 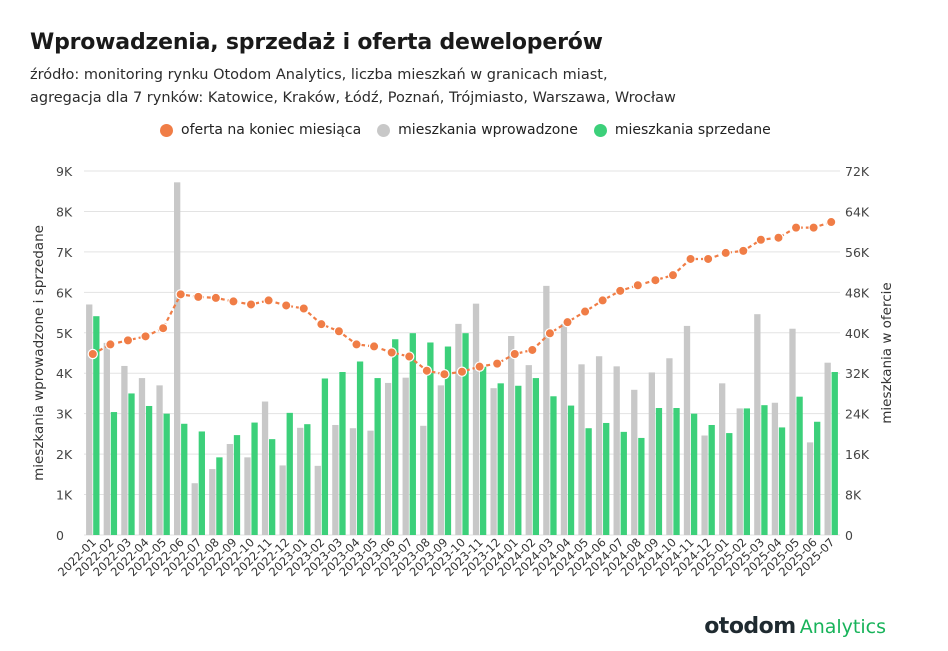 What do you see at coordinates (64, 211) in the screenshot?
I see `y-tick-label: 8K` at bounding box center [64, 211].